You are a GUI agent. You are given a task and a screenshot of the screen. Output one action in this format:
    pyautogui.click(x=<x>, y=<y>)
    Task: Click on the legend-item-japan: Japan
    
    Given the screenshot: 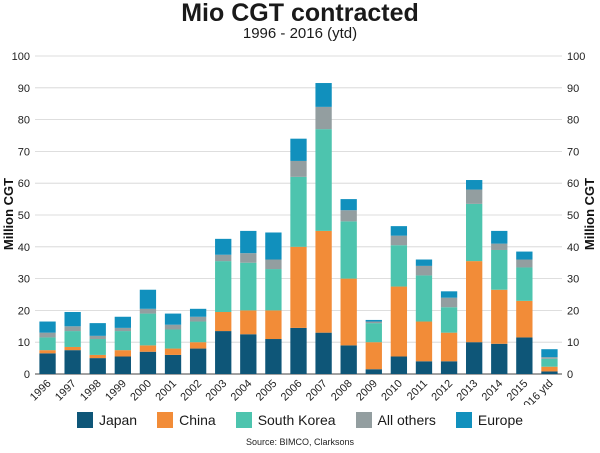 What is the action you would take?
    pyautogui.click(x=106, y=420)
    